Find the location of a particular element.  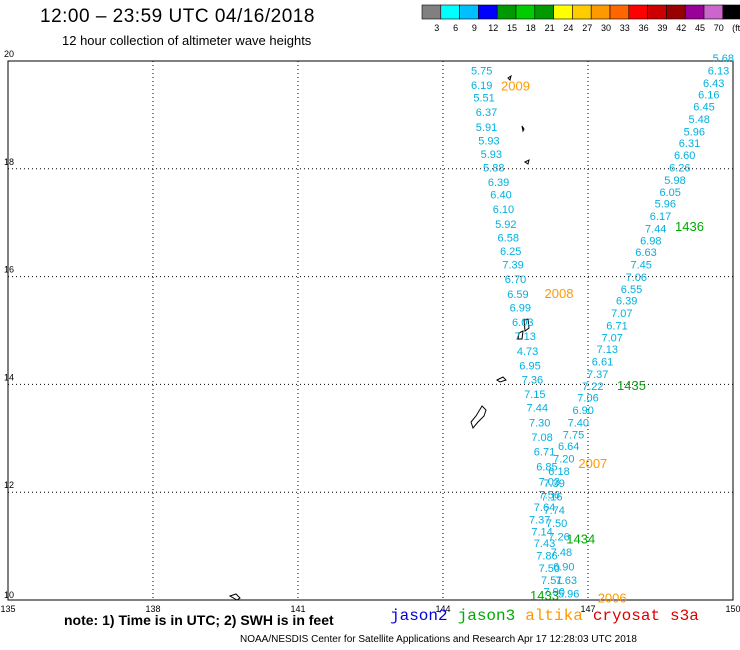

legend-label: 15 is located at coordinates (512, 28).